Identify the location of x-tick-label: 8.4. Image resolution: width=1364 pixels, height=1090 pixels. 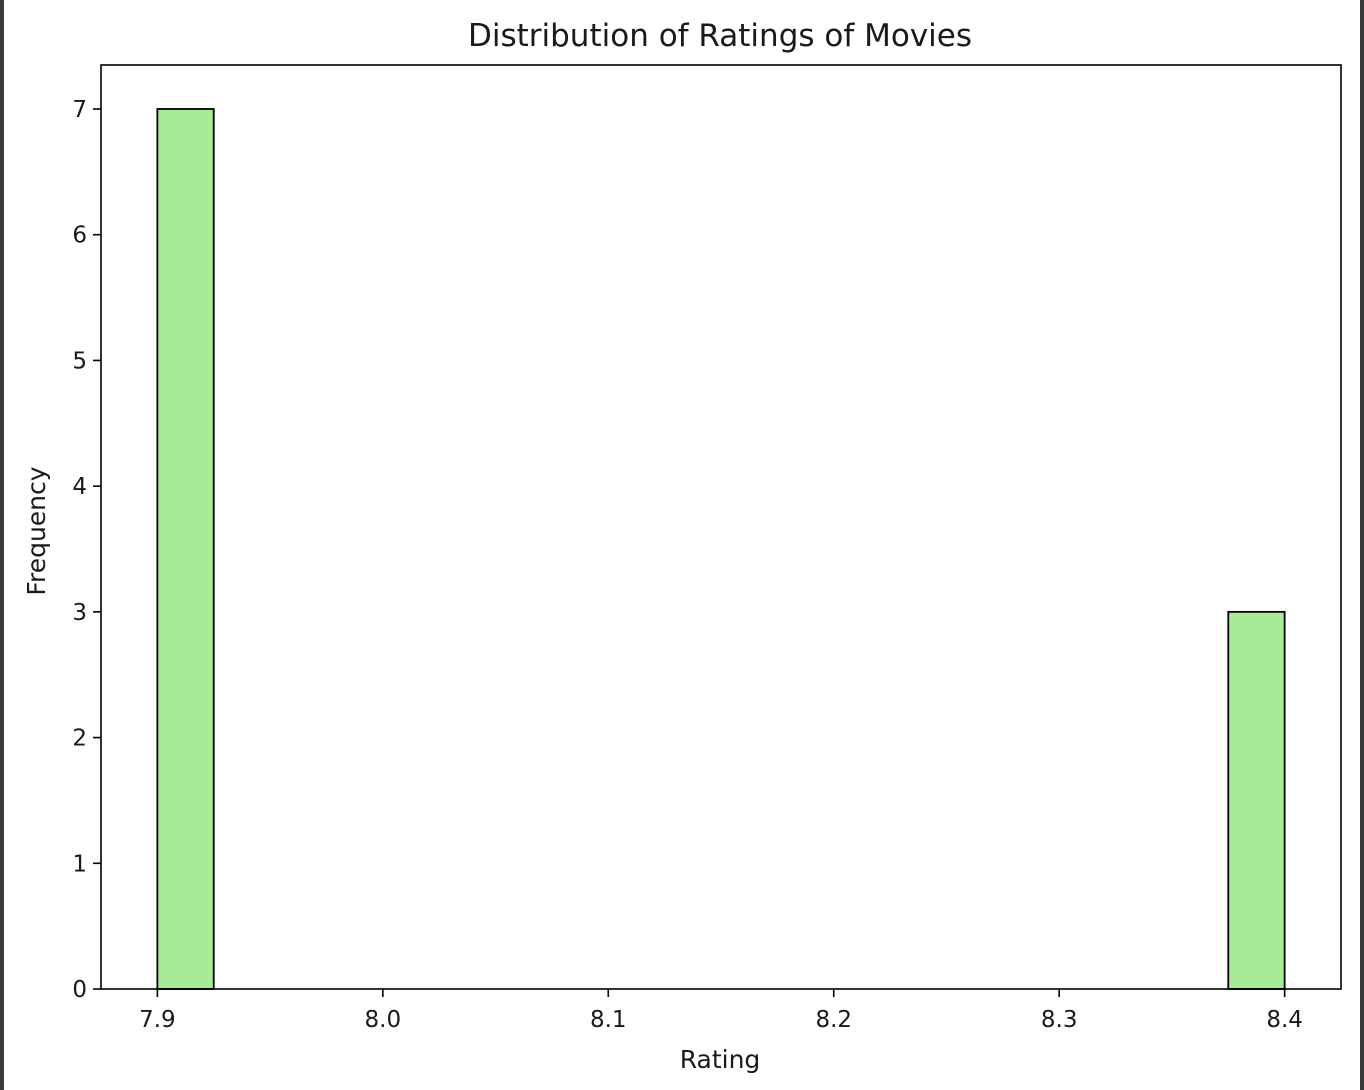
(1284, 1020).